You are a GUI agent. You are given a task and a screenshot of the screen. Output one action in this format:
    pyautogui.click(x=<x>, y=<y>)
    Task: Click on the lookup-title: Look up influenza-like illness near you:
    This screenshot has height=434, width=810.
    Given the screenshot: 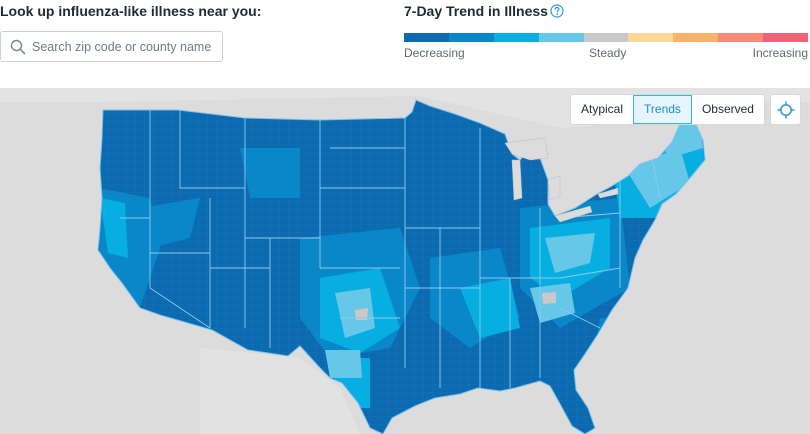 What is the action you would take?
    pyautogui.click(x=131, y=11)
    